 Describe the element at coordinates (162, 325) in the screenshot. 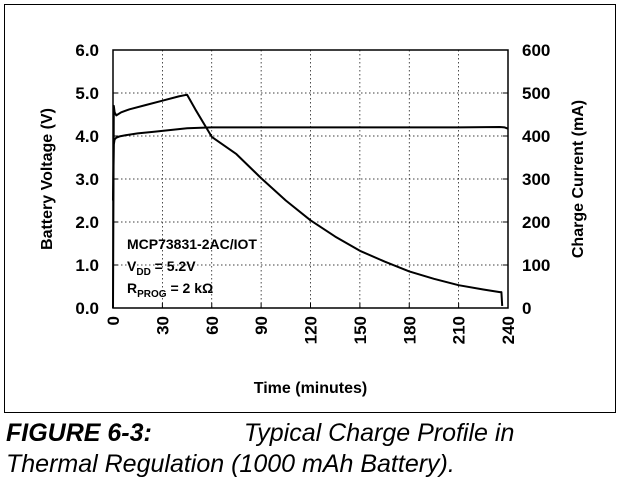

I see `x-tick-label: 30` at that location.